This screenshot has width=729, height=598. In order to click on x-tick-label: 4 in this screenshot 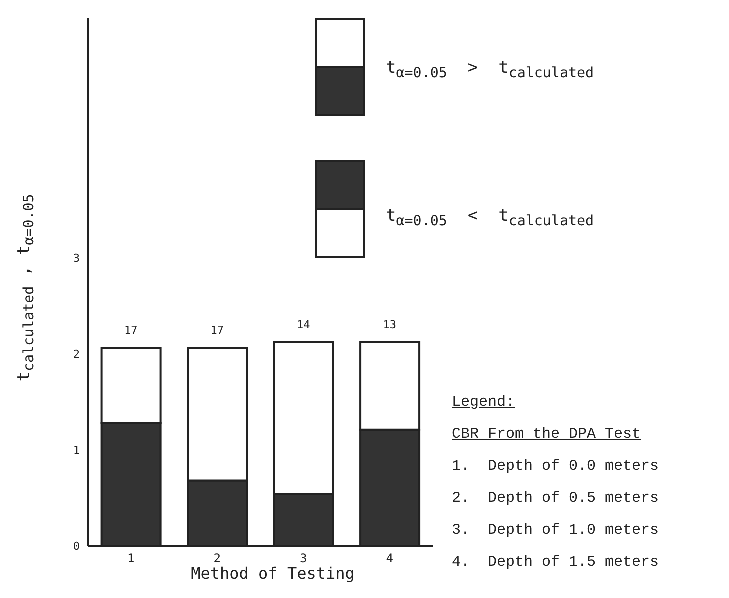, I will do `click(390, 559)`.